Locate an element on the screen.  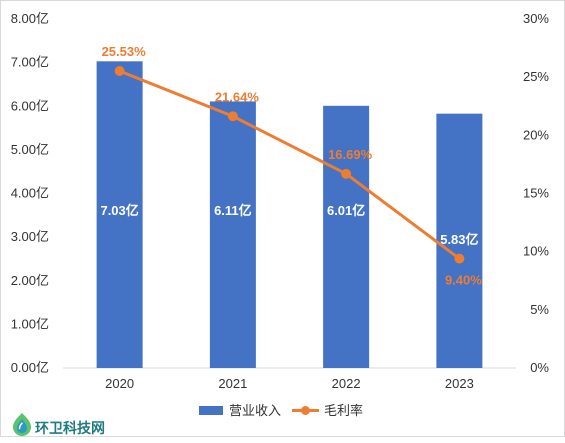
revenue-data-label: 6.11亿 is located at coordinates (233, 210).